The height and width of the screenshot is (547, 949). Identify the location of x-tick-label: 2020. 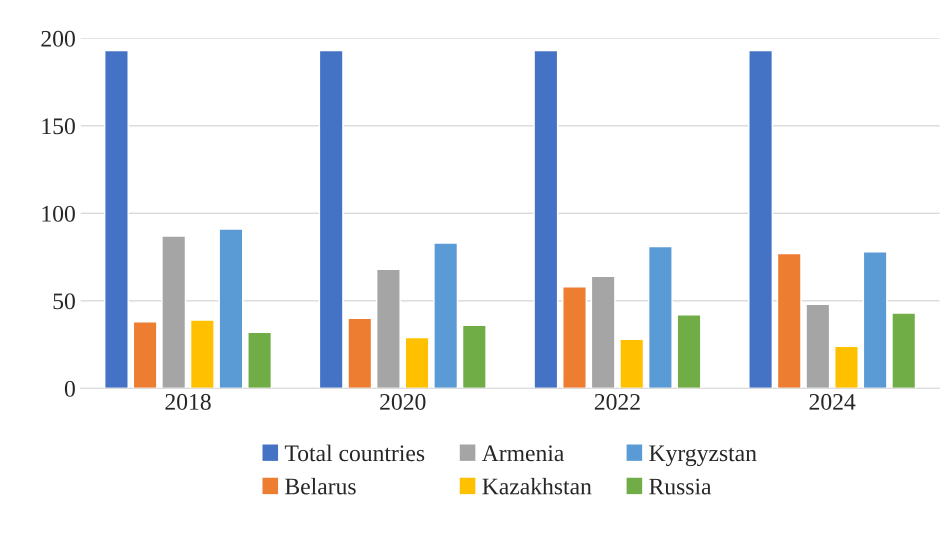
(403, 402).